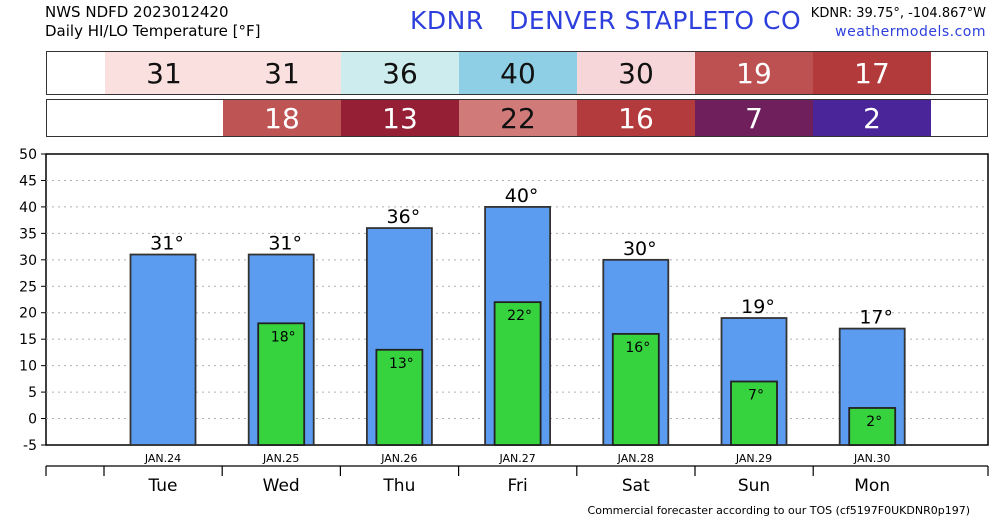 This screenshot has width=1000, height=520. What do you see at coordinates (162, 486) in the screenshot?
I see `day-label: Tue` at bounding box center [162, 486].